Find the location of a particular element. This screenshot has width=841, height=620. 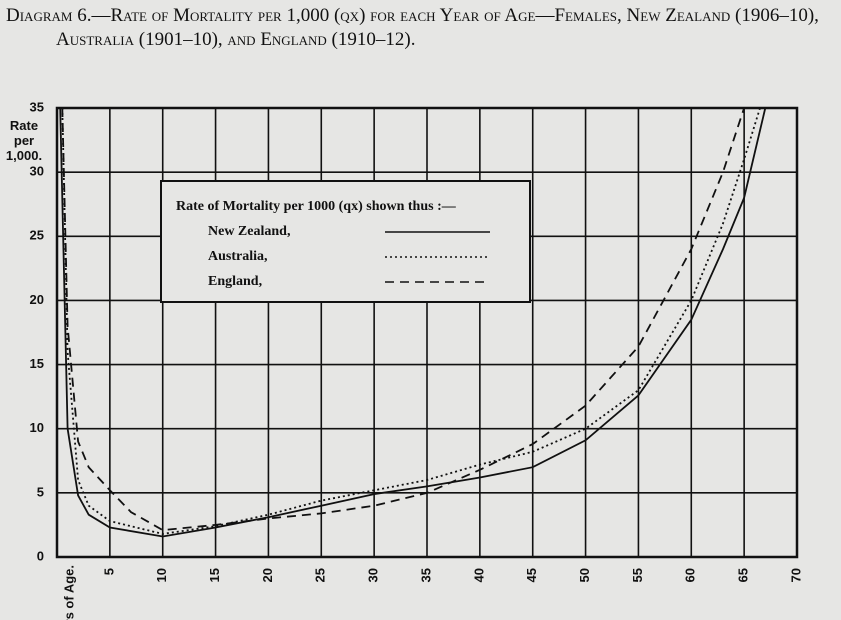

x-tick-label: 65 is located at coordinates (743, 575).